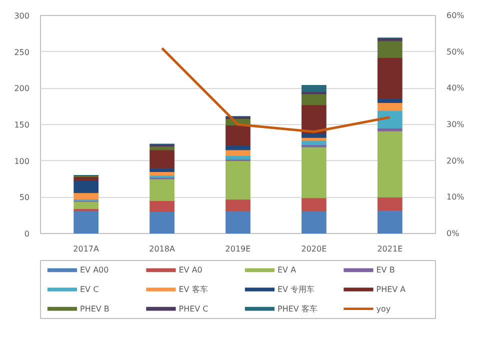  What do you see at coordinates (385, 270) in the screenshot?
I see `legend-label: EV B` at bounding box center [385, 270].